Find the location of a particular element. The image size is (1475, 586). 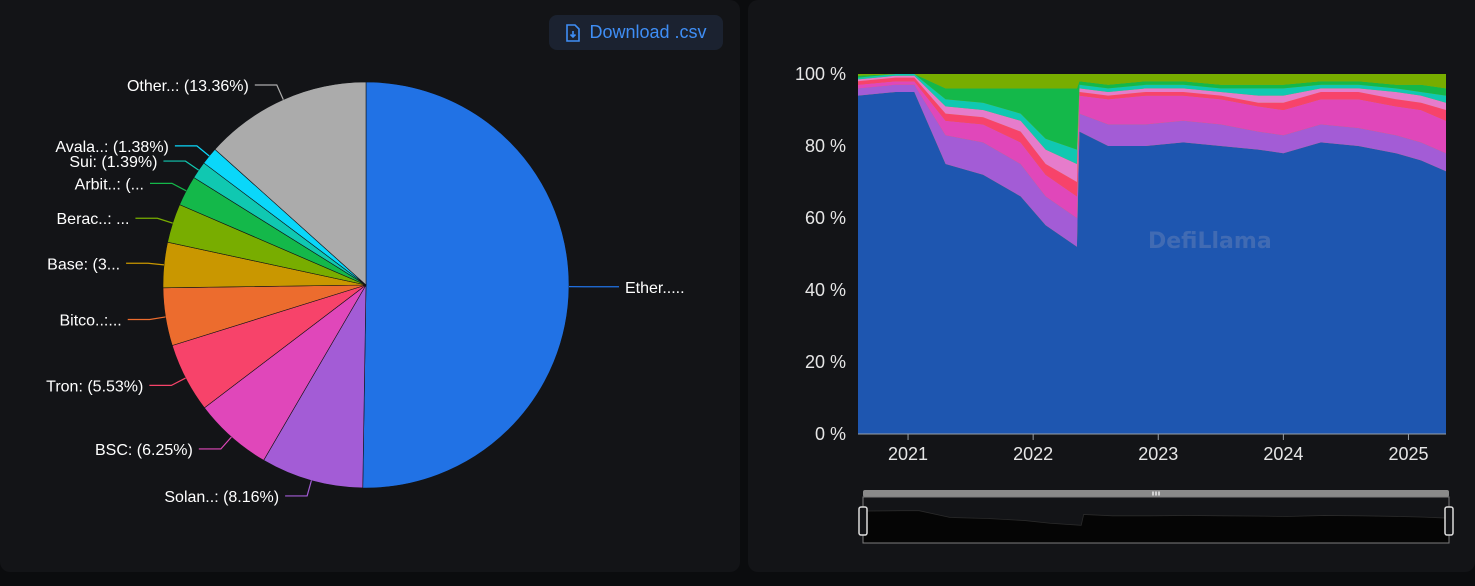

y-tick-label: 80 % is located at coordinates (825, 146).